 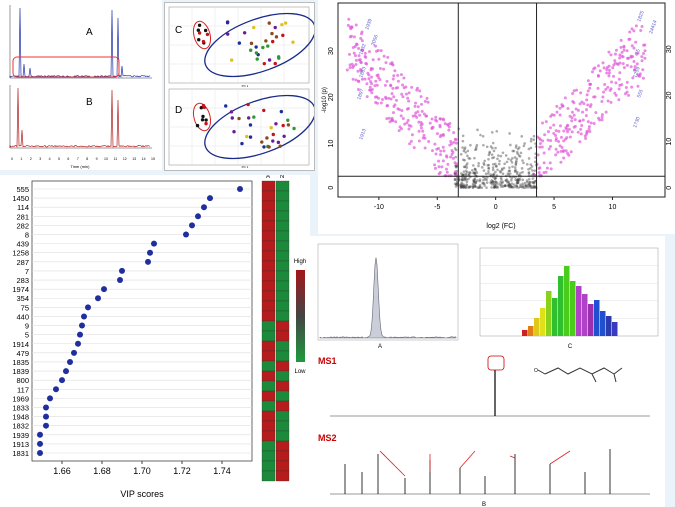 What do you see at coordinates (300, 316) in the screenshot?
I see `heatmap-color-legend` at bounding box center [300, 316].